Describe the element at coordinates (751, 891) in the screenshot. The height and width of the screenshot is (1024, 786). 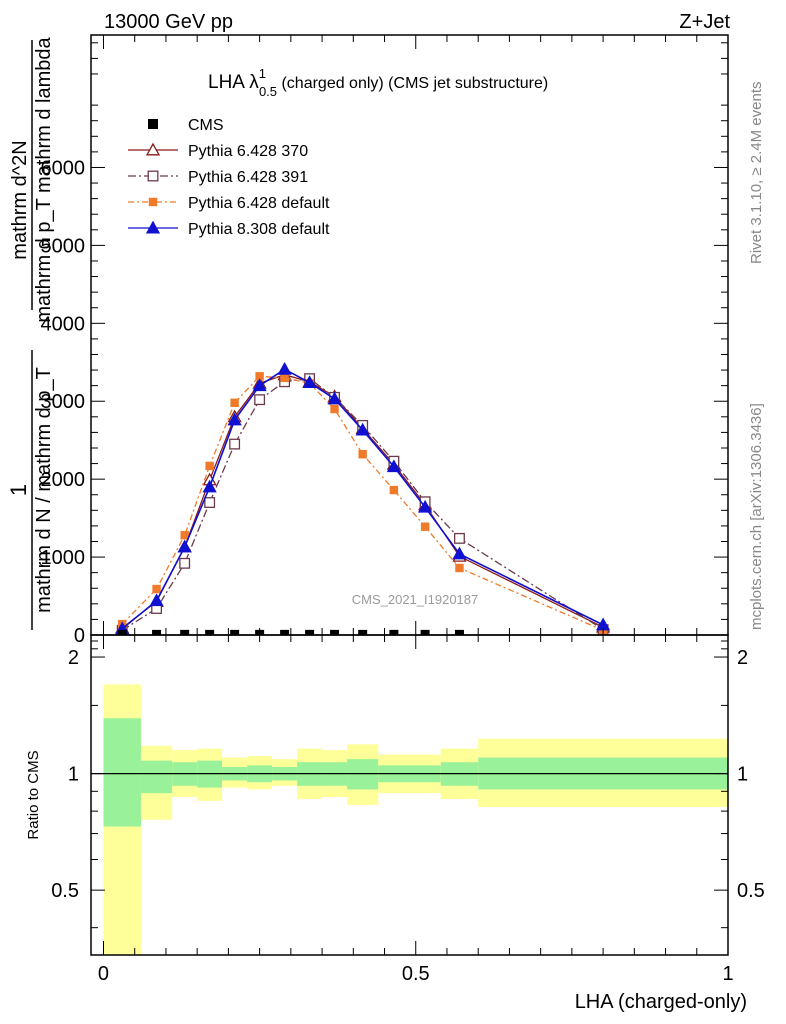
I see `ratio-y-tick-label-right: 0.5` at that location.